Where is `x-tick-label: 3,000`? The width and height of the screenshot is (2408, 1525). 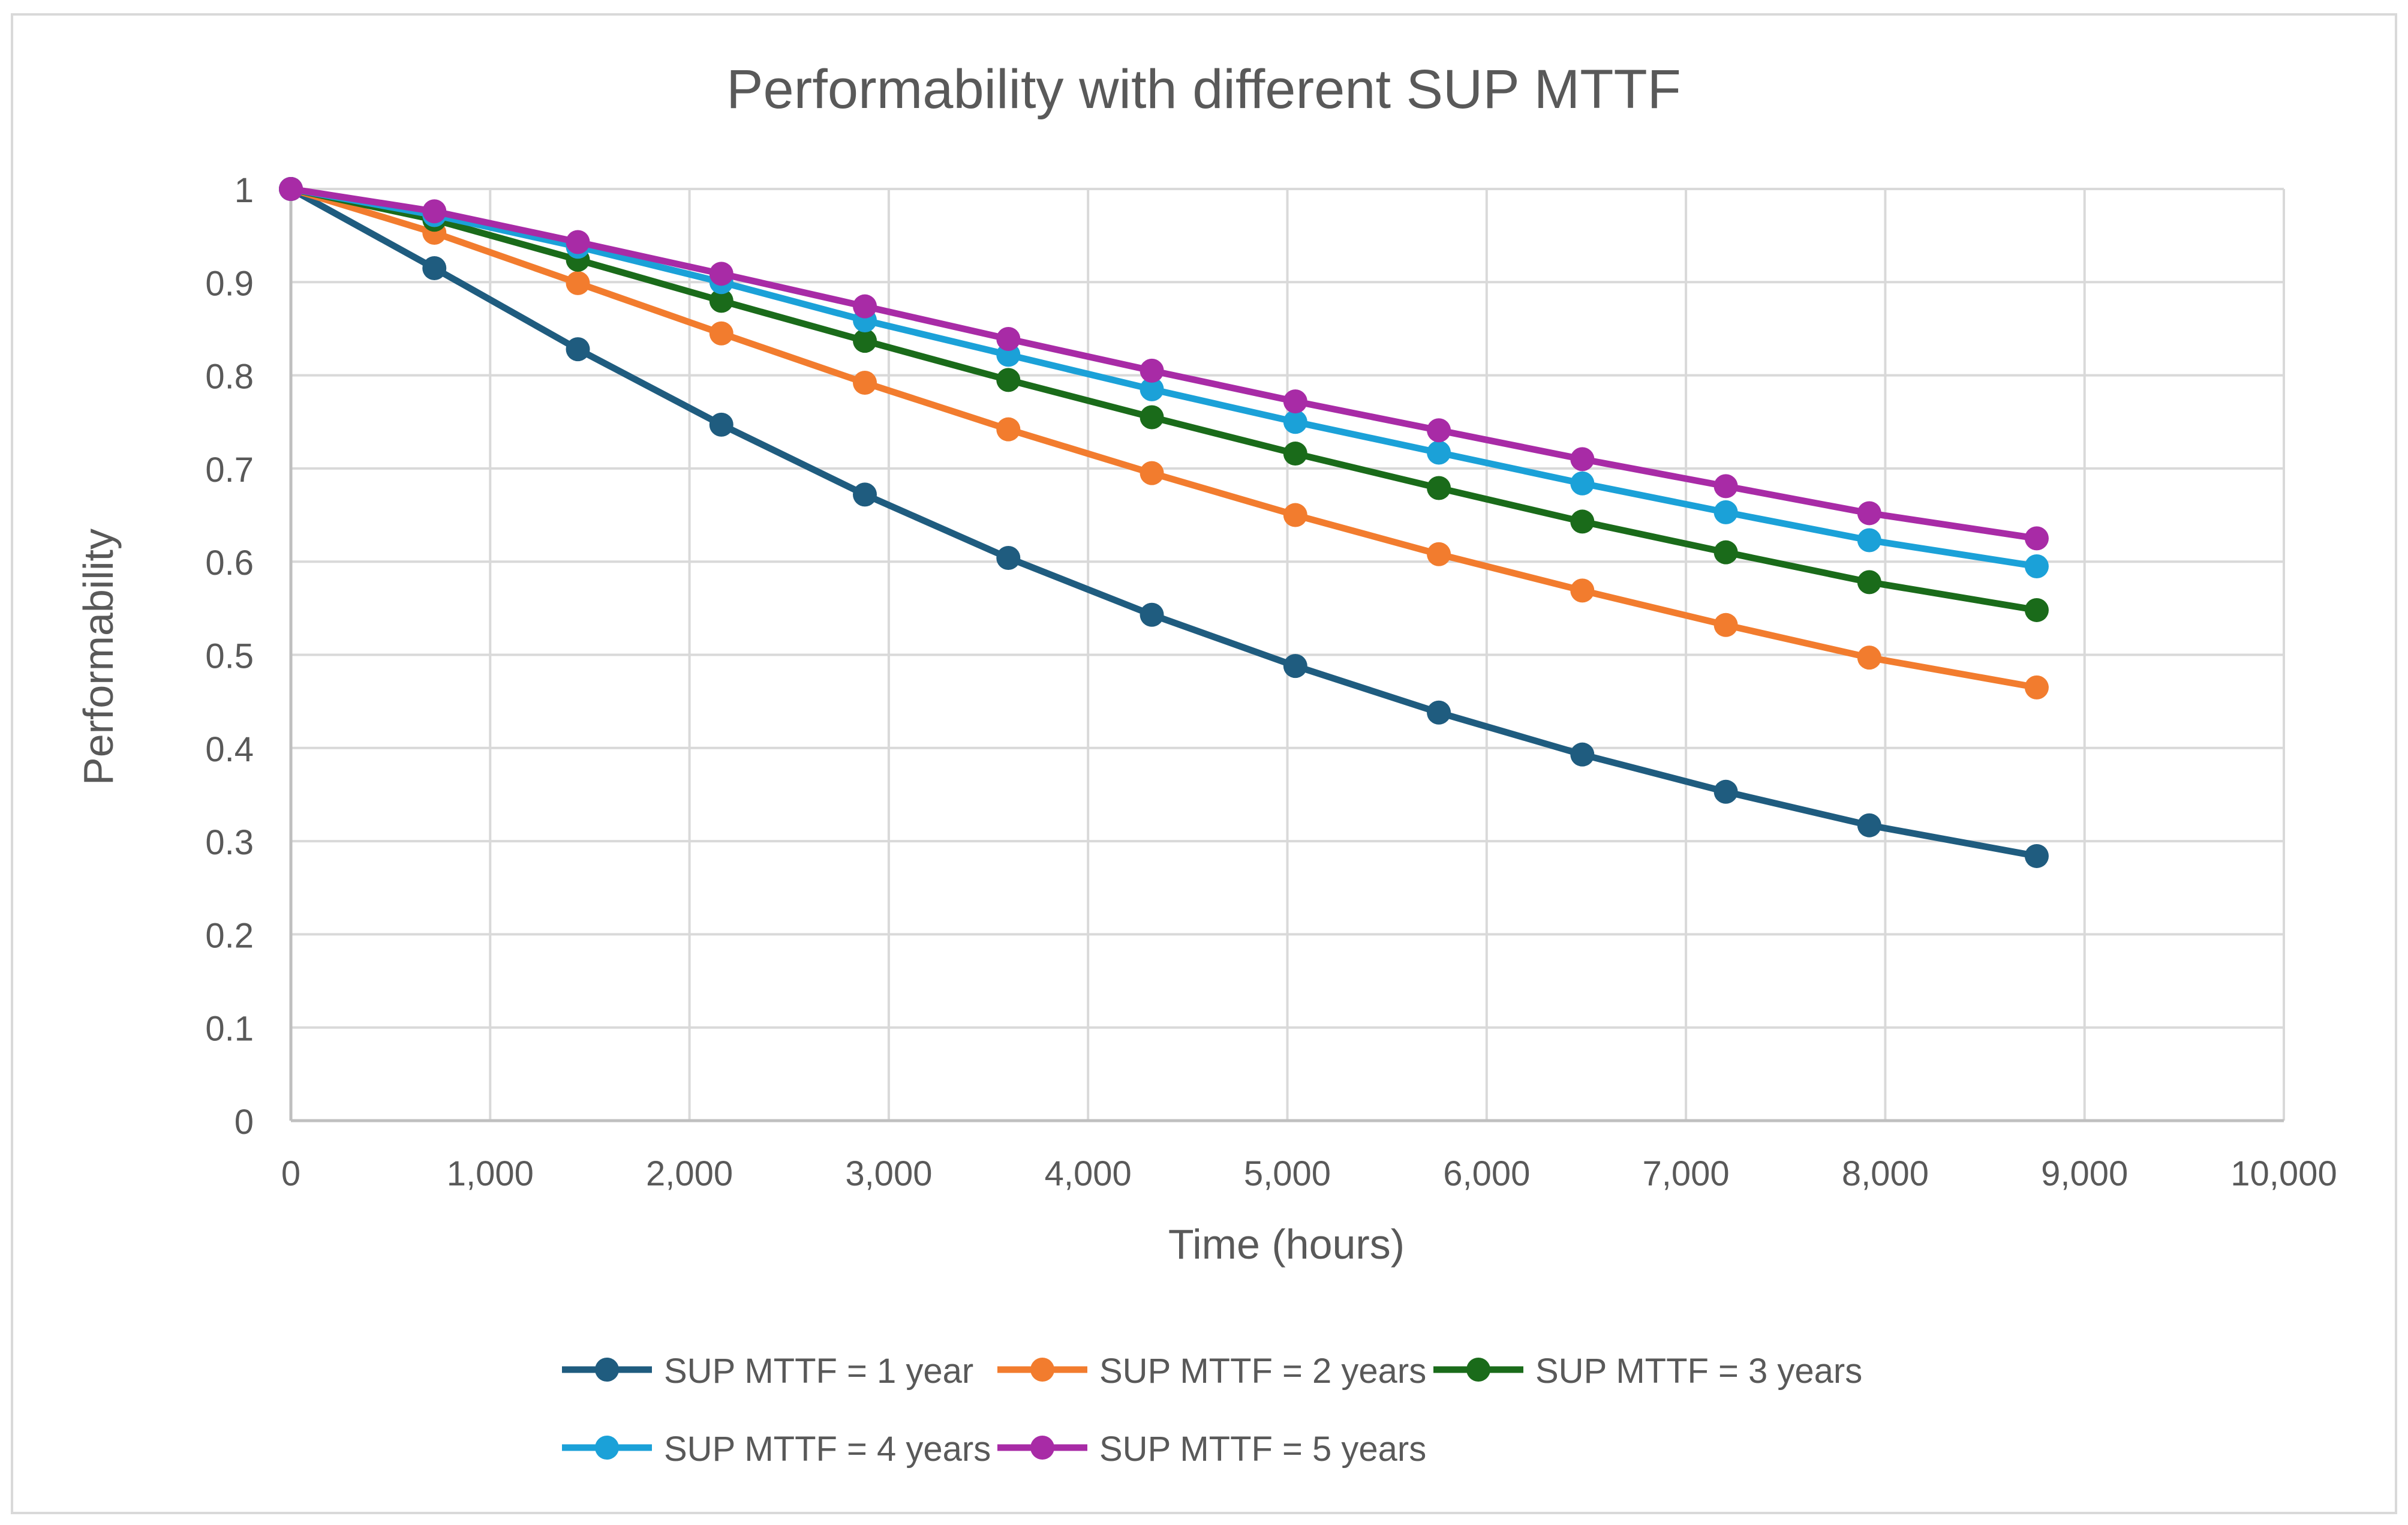
x-tick-label: 3,000 is located at coordinates (888, 1174).